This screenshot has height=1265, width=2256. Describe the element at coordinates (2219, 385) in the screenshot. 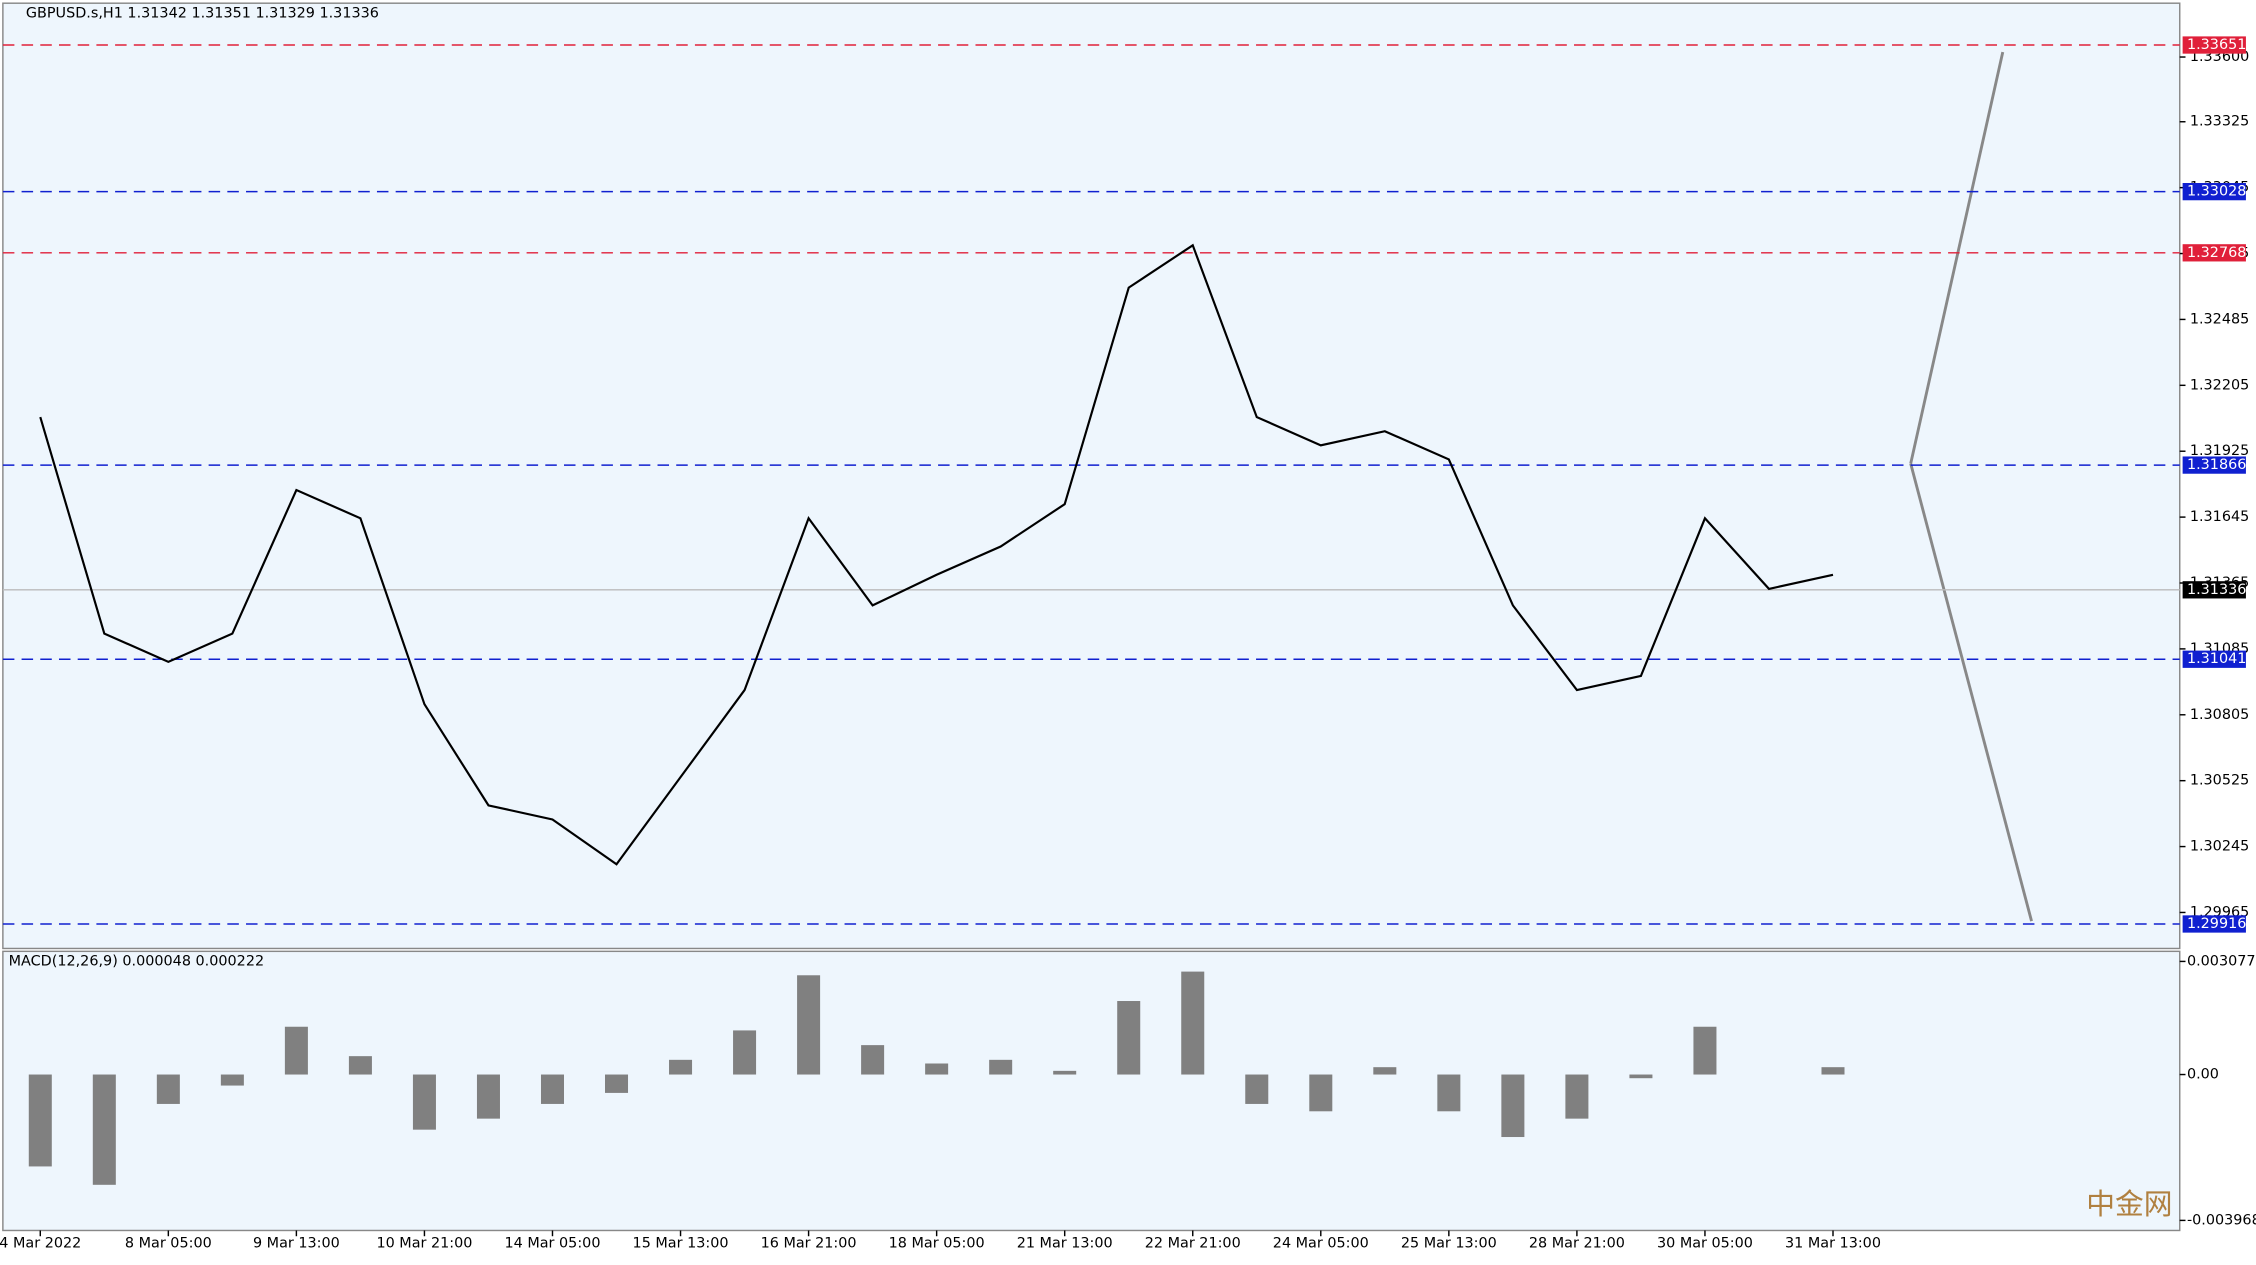

I see `y-tick-label: 1.32205` at that location.